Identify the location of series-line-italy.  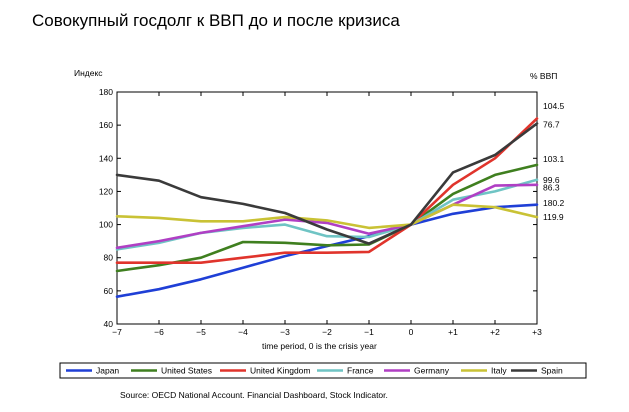
(327, 216).